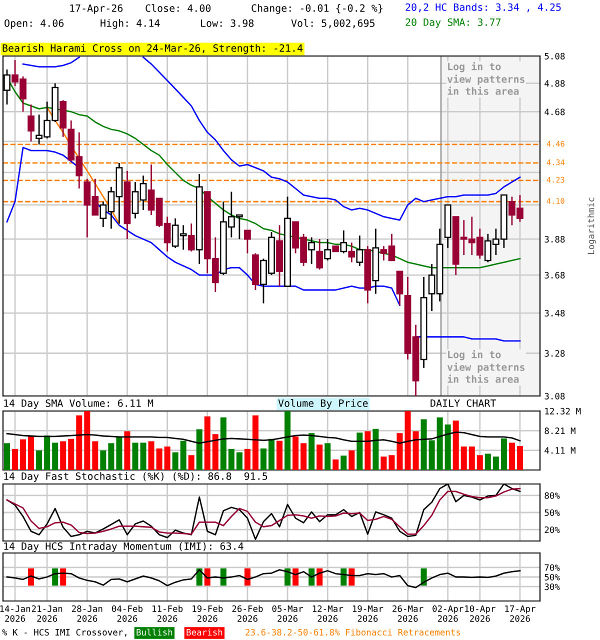 This screenshot has height=640, width=600. Describe the element at coordinates (453, 23) in the screenshot. I see `text: 20 Day SMA: 3.77` at that location.